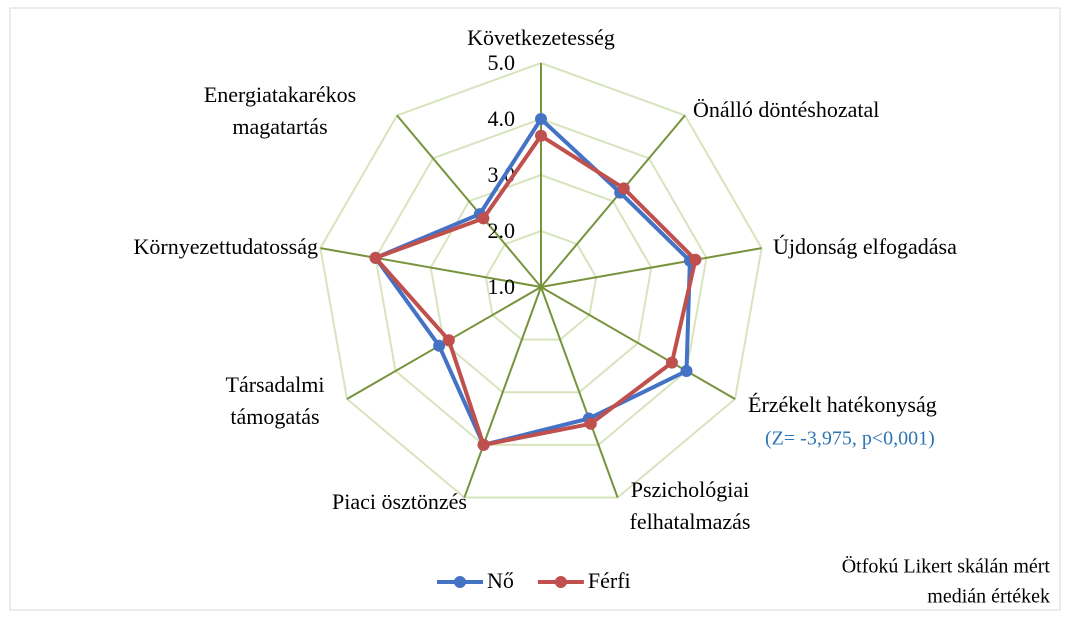 This screenshot has width=1070, height=618. Describe the element at coordinates (850, 439) in the screenshot. I see `annotation: (Z= -3,975, p<0,001)` at that location.